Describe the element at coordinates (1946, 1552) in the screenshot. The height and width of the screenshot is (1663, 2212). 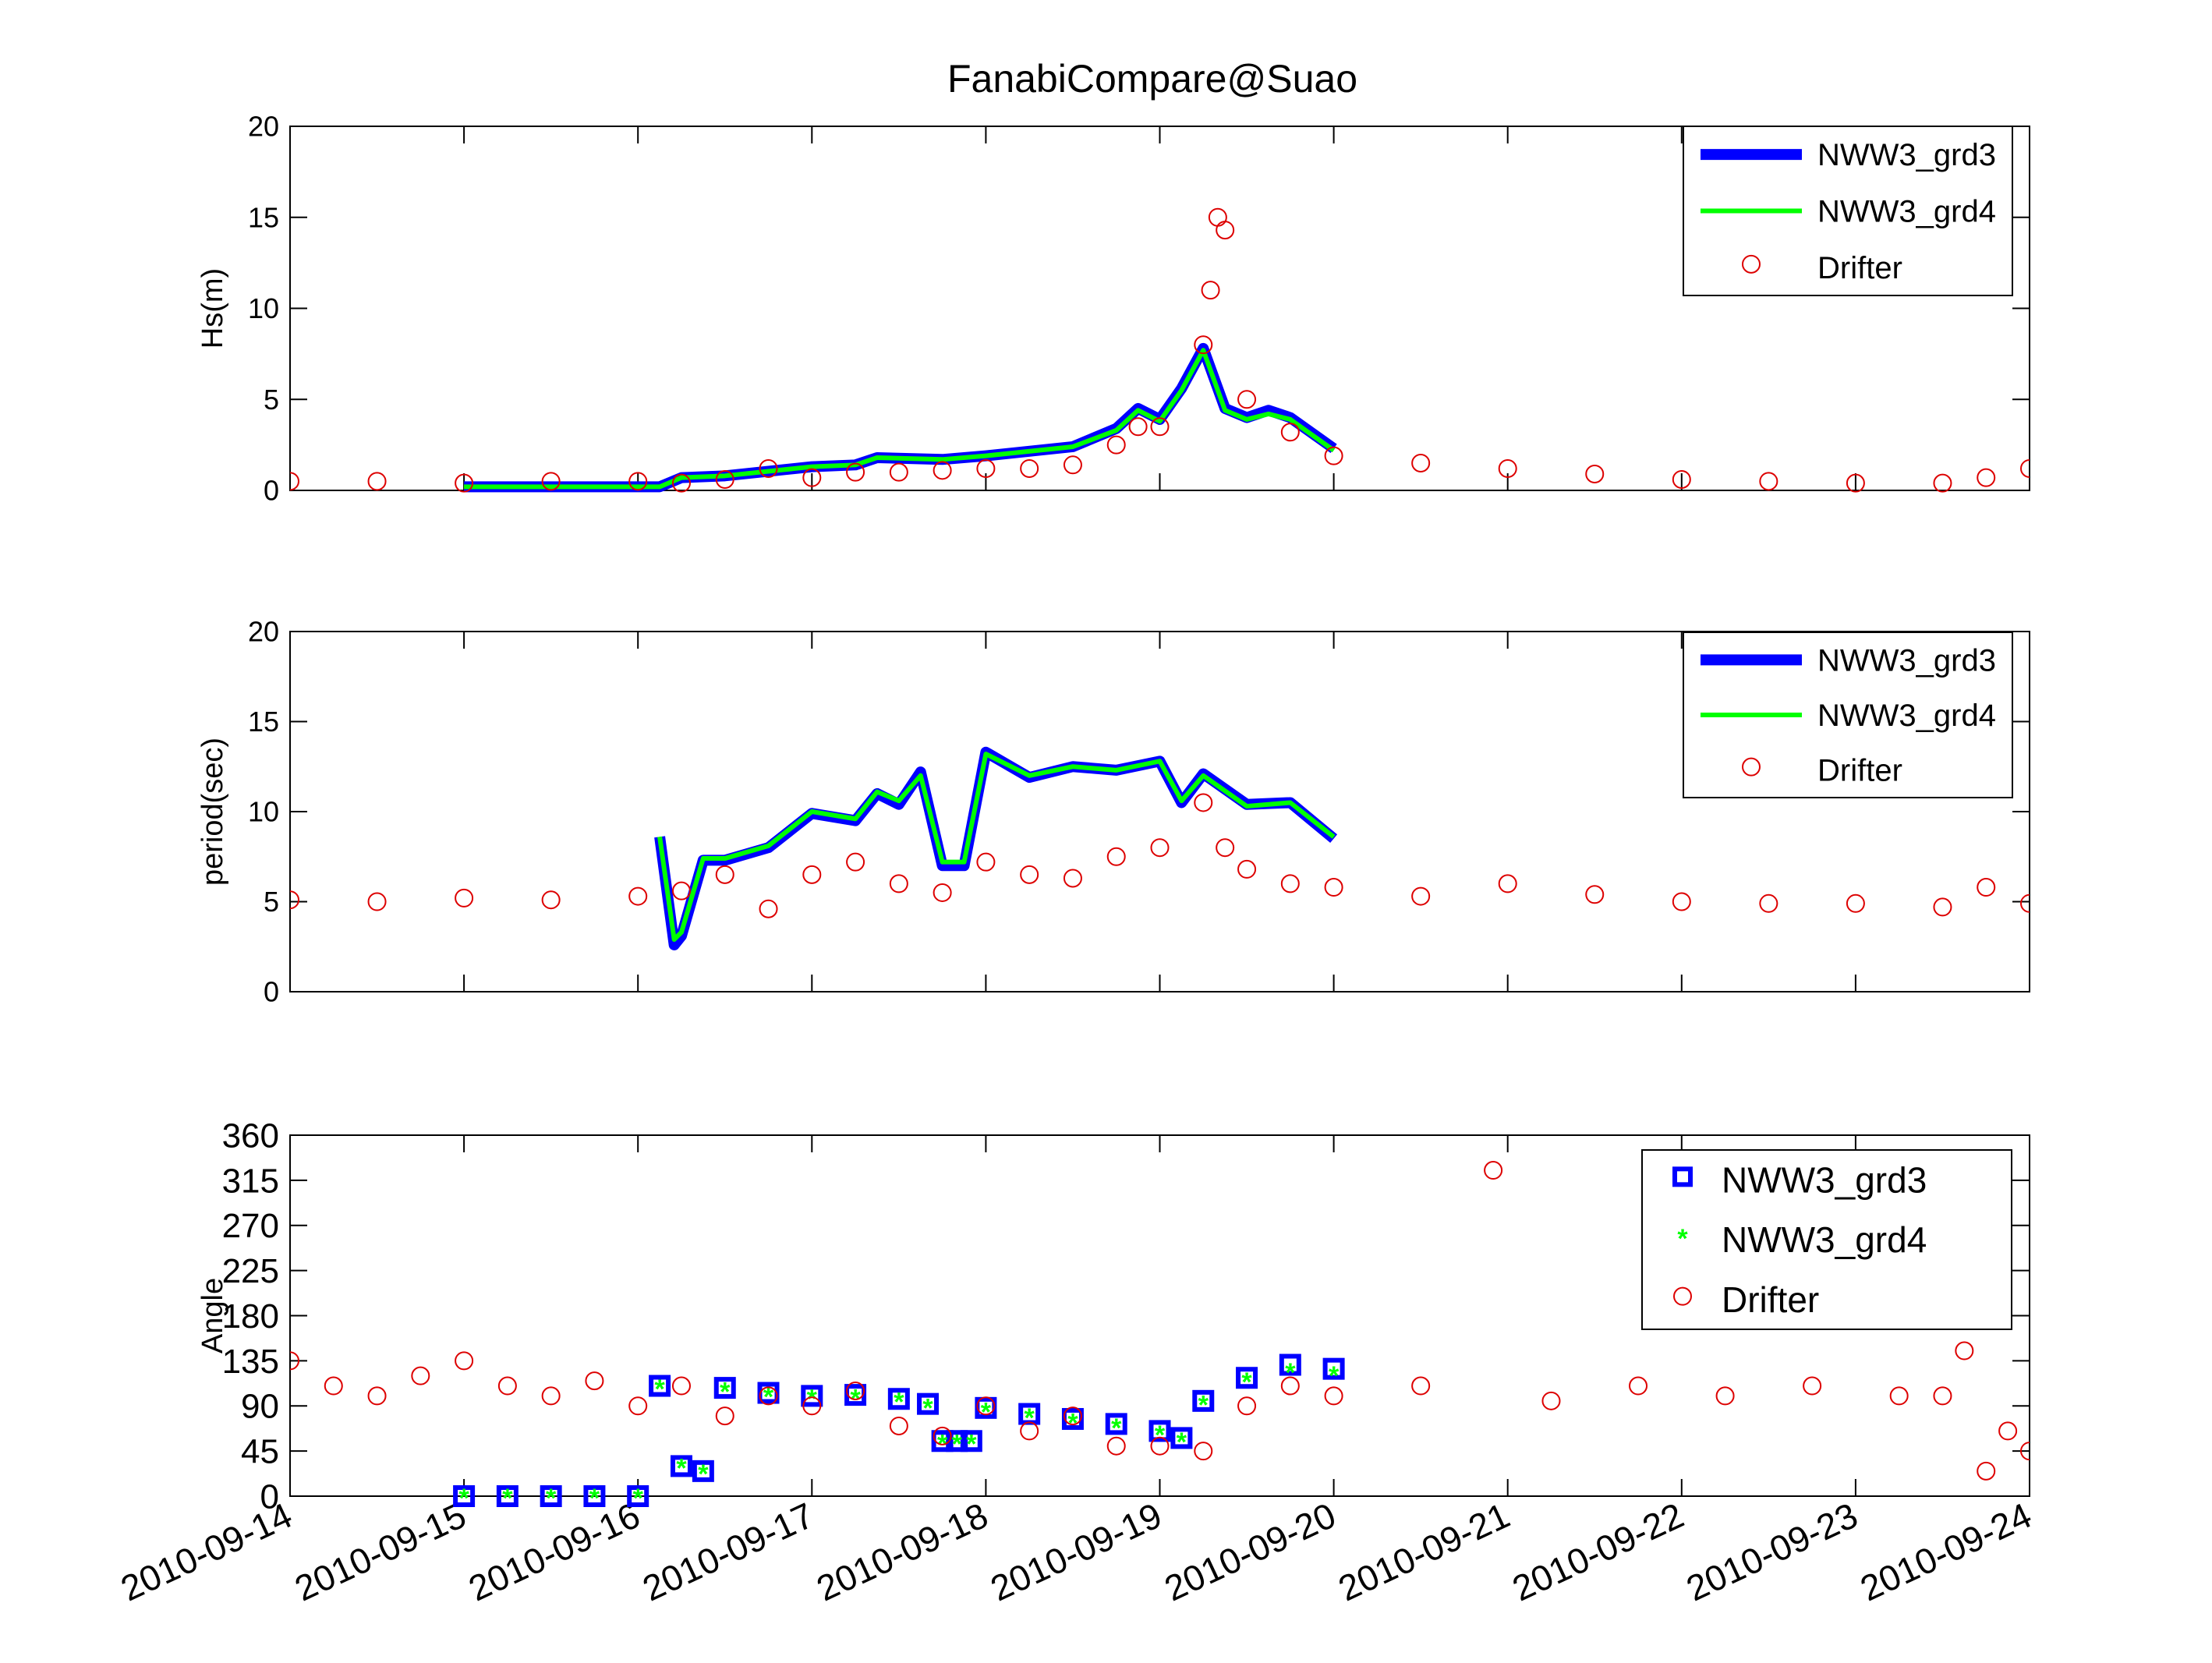
I see `x-tick-label: 2010-09-24` at that location.